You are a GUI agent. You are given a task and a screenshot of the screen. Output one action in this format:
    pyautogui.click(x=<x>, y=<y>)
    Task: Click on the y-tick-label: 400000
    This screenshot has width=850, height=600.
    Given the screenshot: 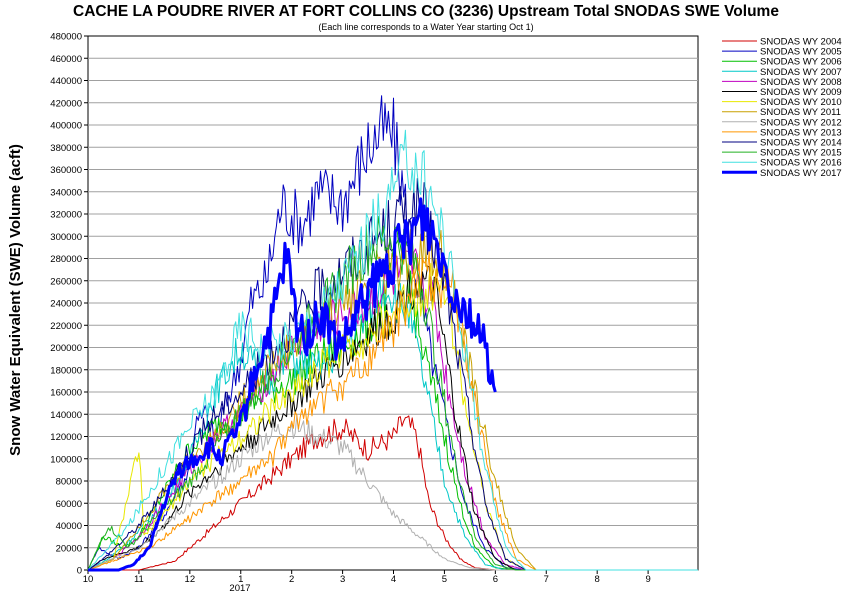 What is the action you would take?
    pyautogui.click(x=66, y=126)
    